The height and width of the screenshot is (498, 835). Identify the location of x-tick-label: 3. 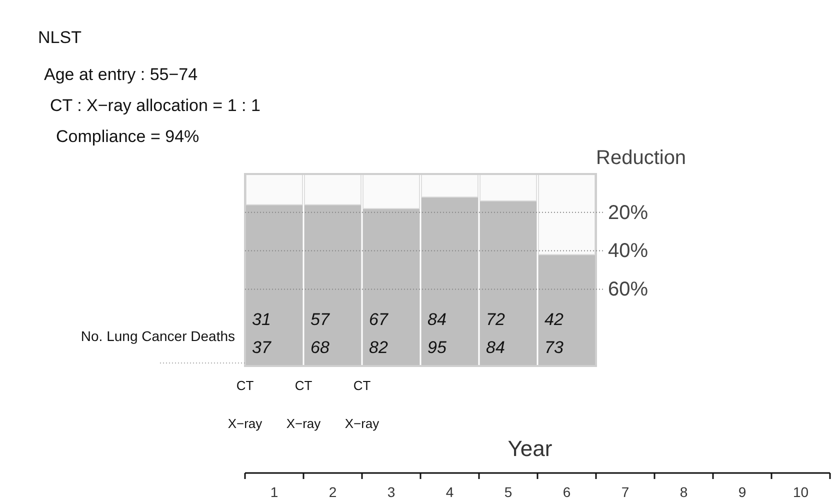
(391, 491).